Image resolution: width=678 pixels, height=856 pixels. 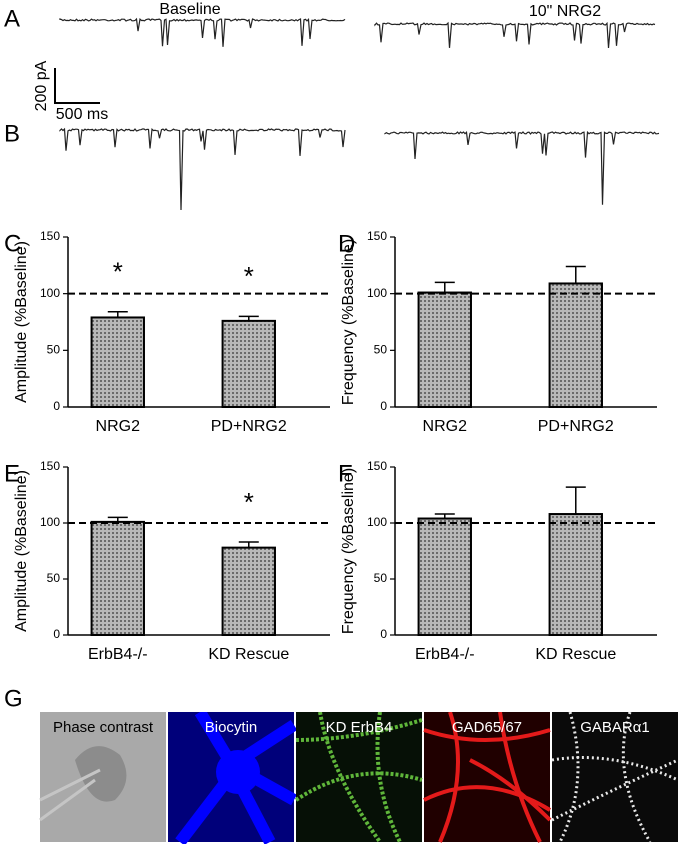 What do you see at coordinates (12, 473) in the screenshot?
I see `panel-letter: E` at bounding box center [12, 473].